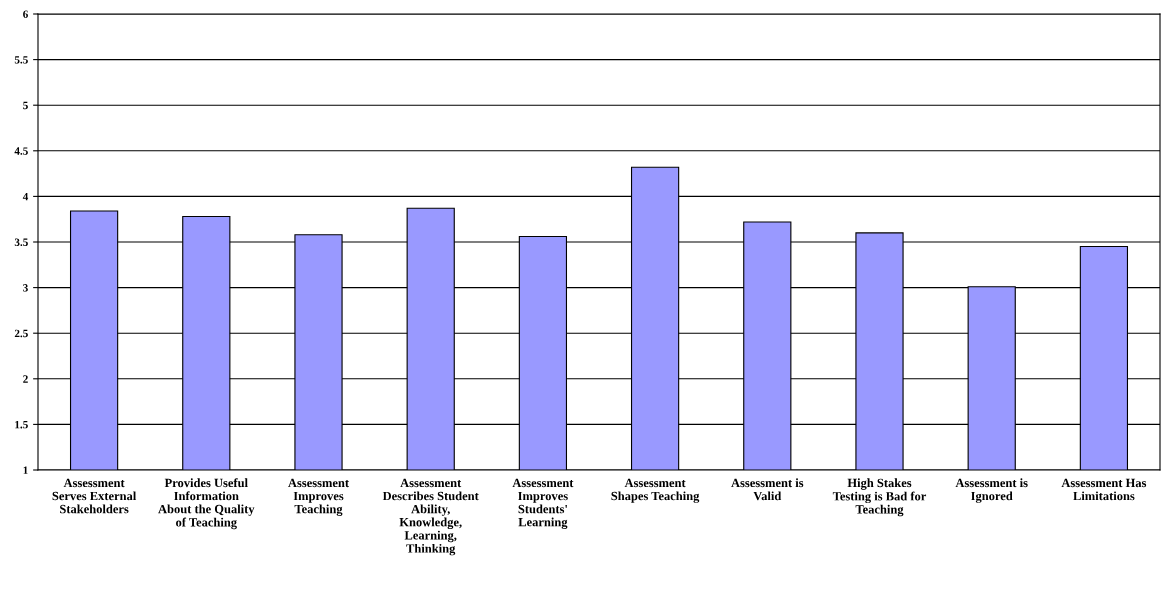  What do you see at coordinates (25, 196) in the screenshot?
I see `y-tick-label: 4` at bounding box center [25, 196].